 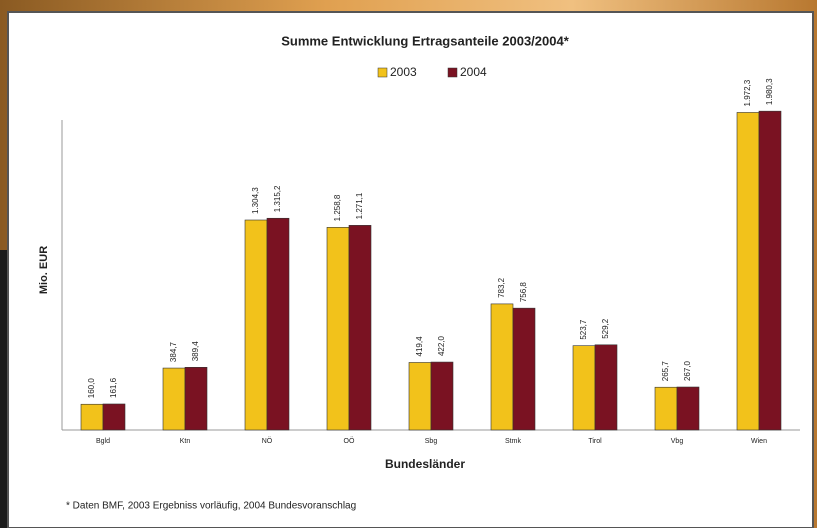 I want to click on x-tick-label: OÖ, so click(x=349, y=441).